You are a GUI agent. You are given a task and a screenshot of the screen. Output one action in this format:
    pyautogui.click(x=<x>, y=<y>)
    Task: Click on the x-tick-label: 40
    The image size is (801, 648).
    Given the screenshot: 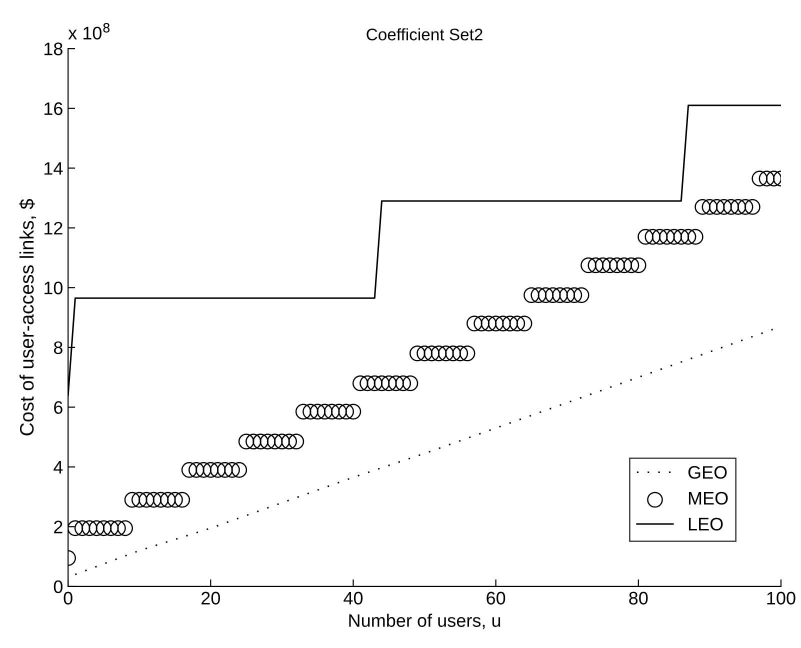 What is the action you would take?
    pyautogui.click(x=353, y=598)
    